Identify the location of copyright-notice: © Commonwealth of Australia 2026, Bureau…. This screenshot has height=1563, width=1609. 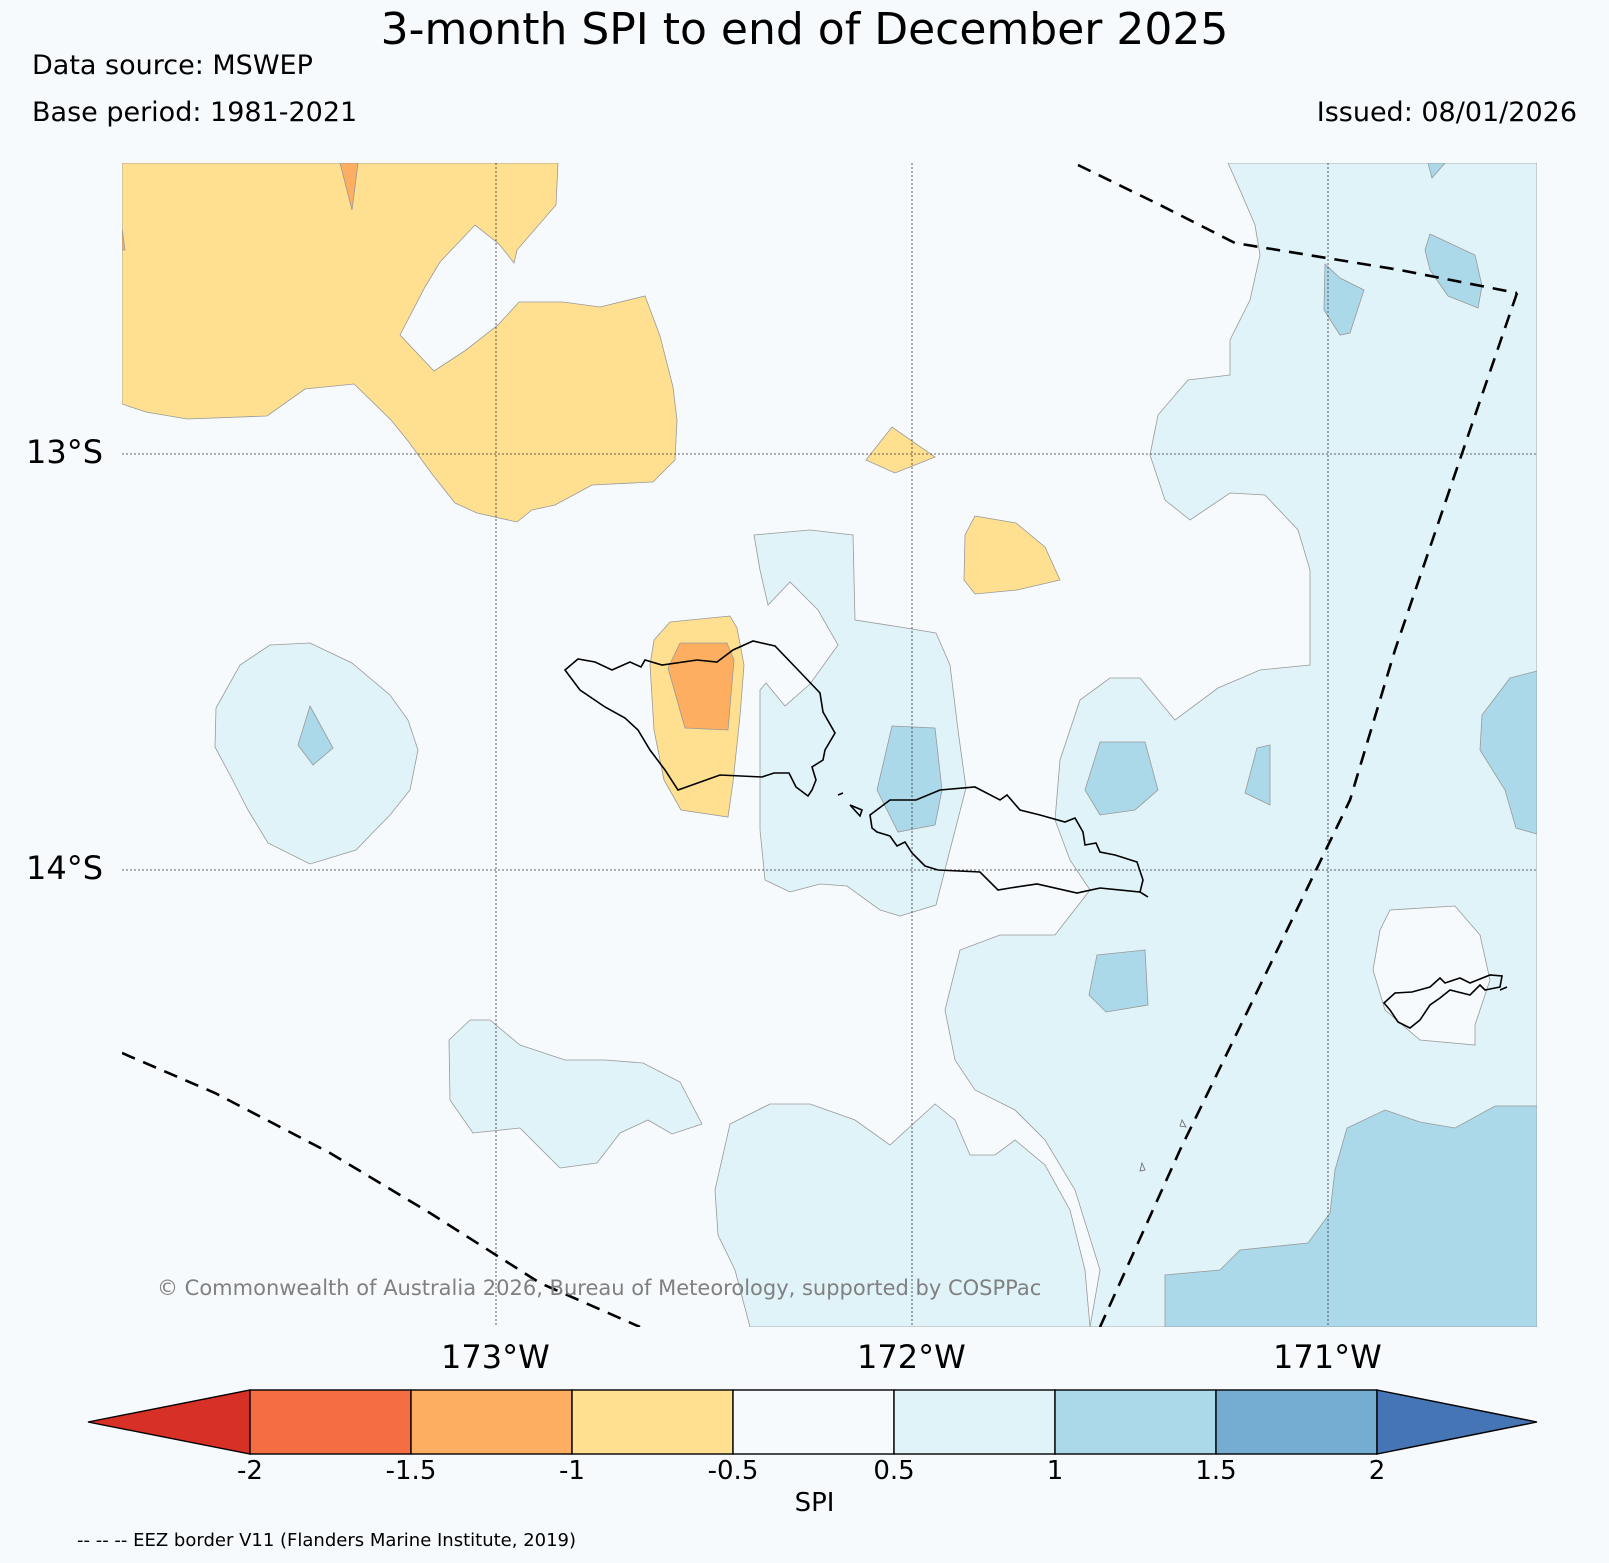
(599, 1288).